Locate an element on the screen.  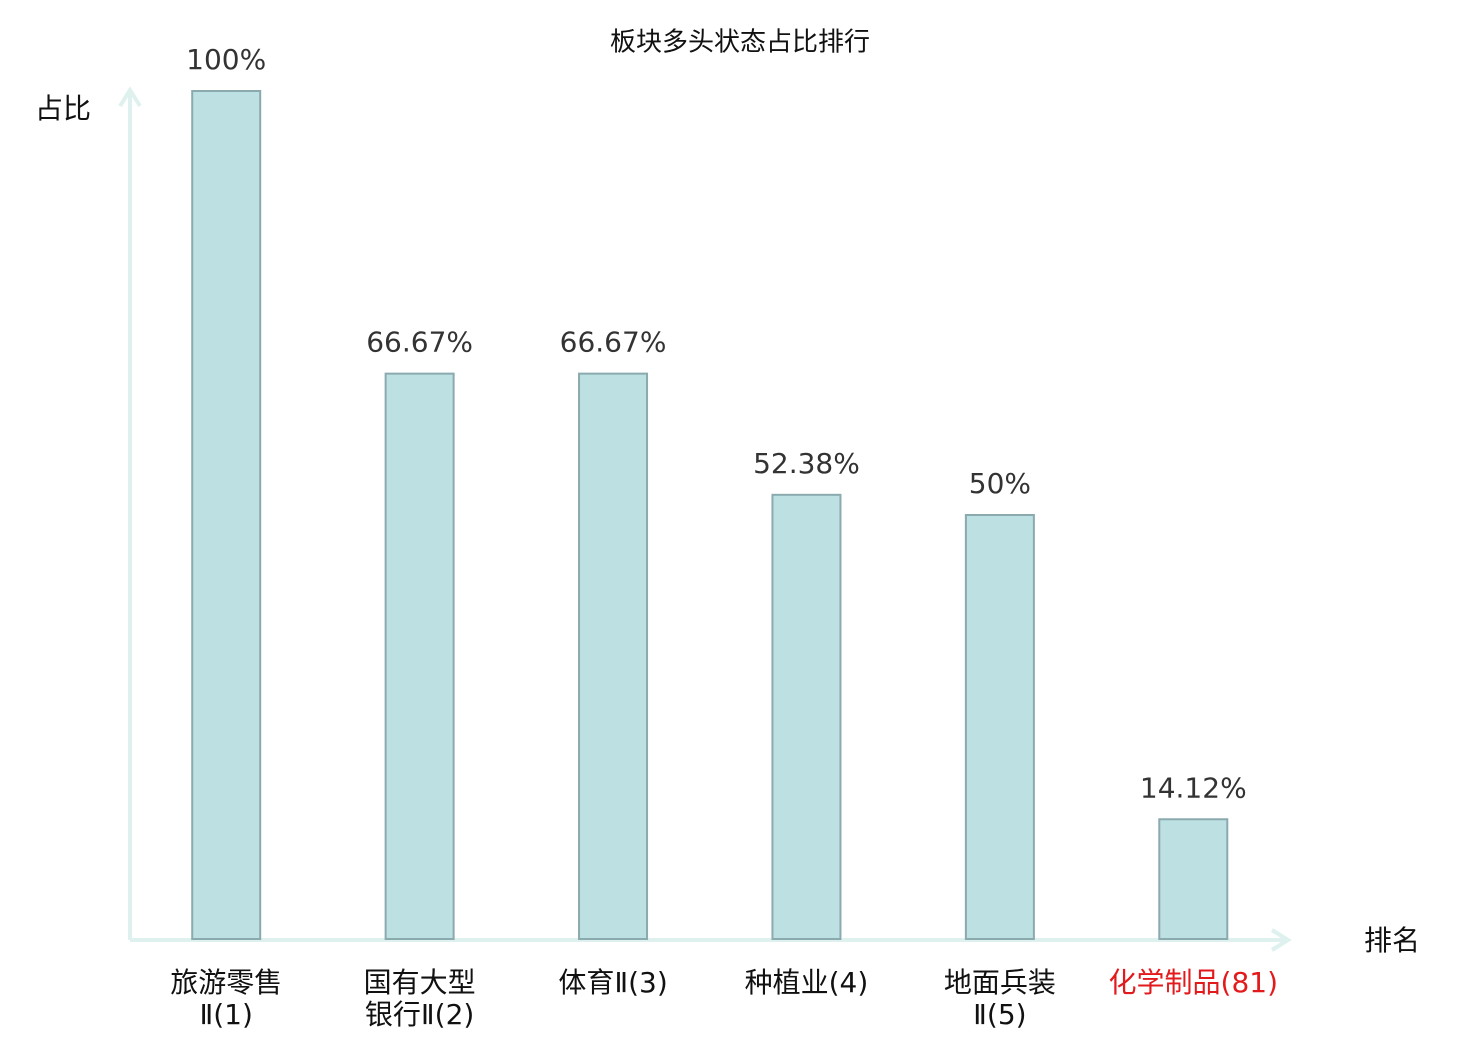
x-axis-label: 排名 is located at coordinates (1392, 940).